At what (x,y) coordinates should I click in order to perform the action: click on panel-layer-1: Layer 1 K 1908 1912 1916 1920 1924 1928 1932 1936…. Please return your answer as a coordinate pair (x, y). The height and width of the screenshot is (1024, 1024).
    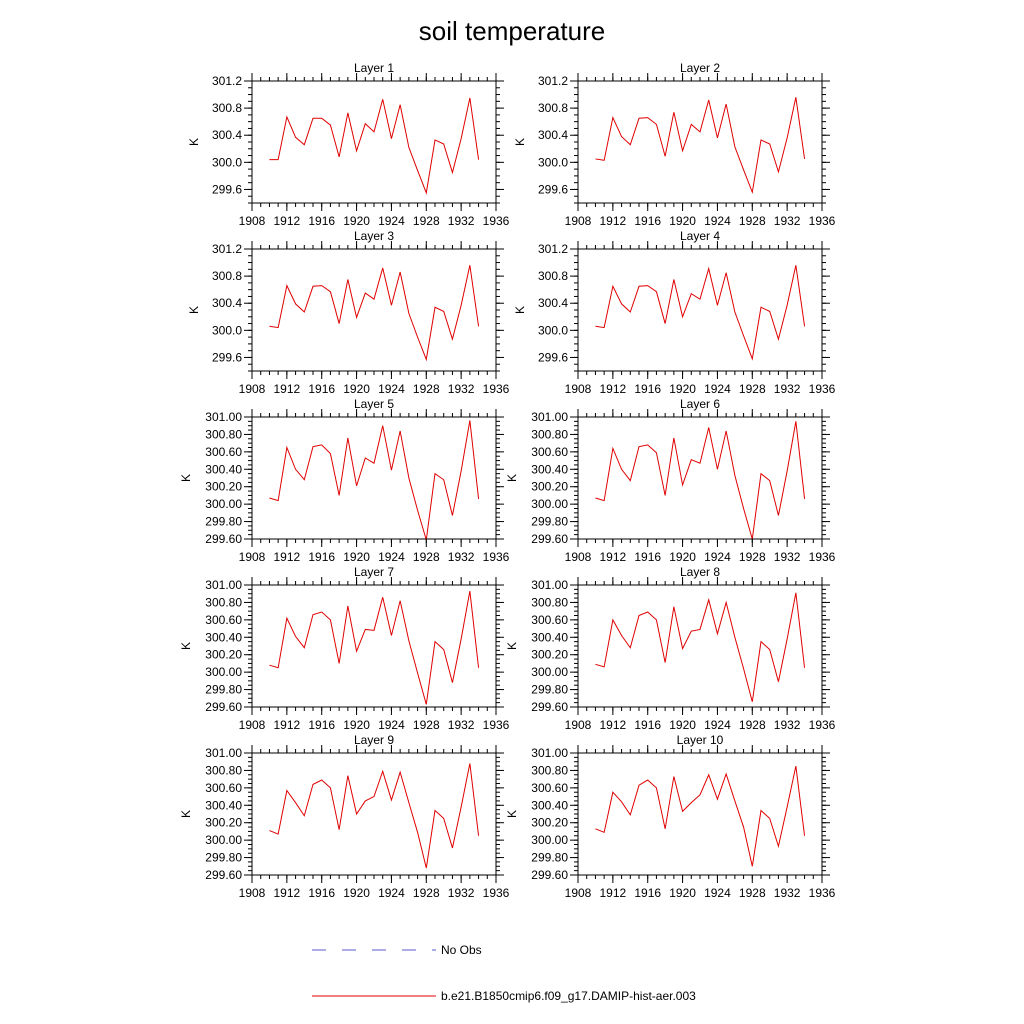
    Looking at the image, I should click on (348, 144).